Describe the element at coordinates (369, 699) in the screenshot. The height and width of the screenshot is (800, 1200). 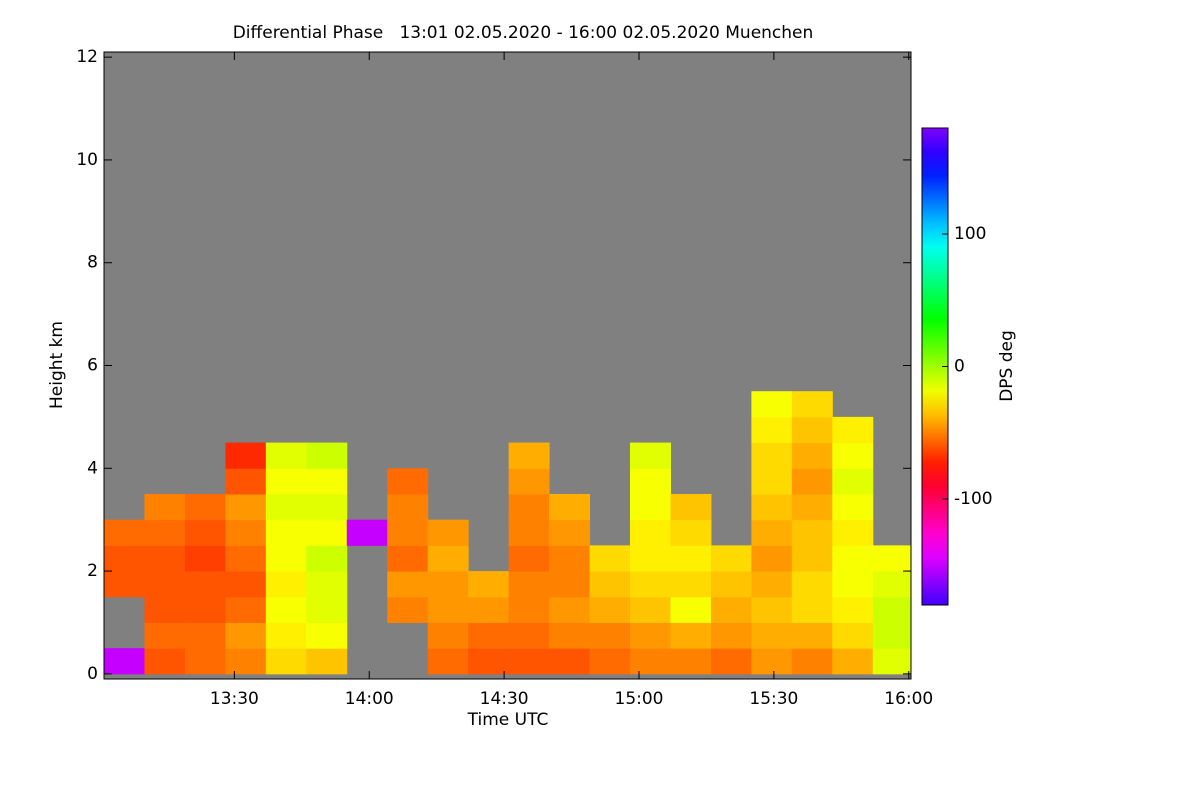
I see `x-tick-label: 14:00` at that location.